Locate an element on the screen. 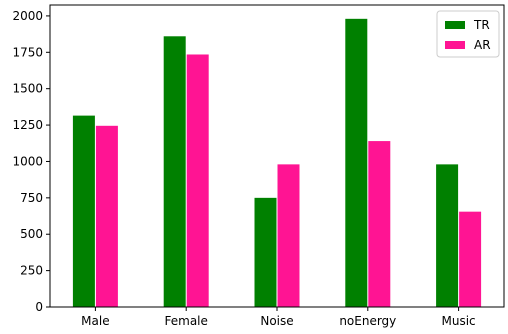 The height and width of the screenshot is (334, 508). y-tick-label: 500 is located at coordinates (31, 234).